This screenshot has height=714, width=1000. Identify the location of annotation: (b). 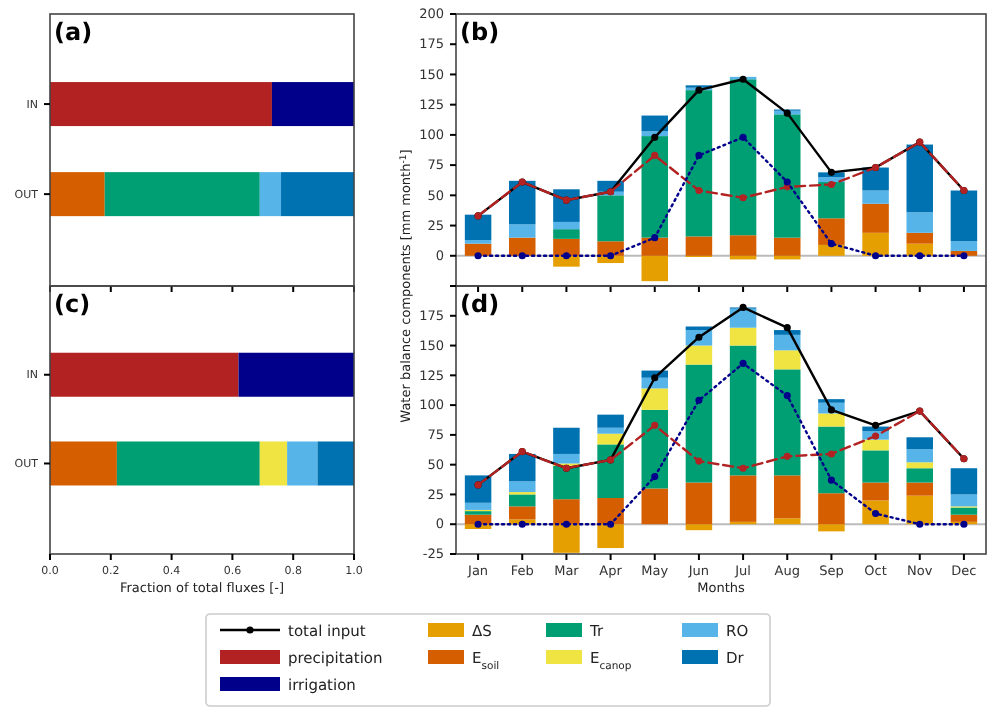
(480, 32).